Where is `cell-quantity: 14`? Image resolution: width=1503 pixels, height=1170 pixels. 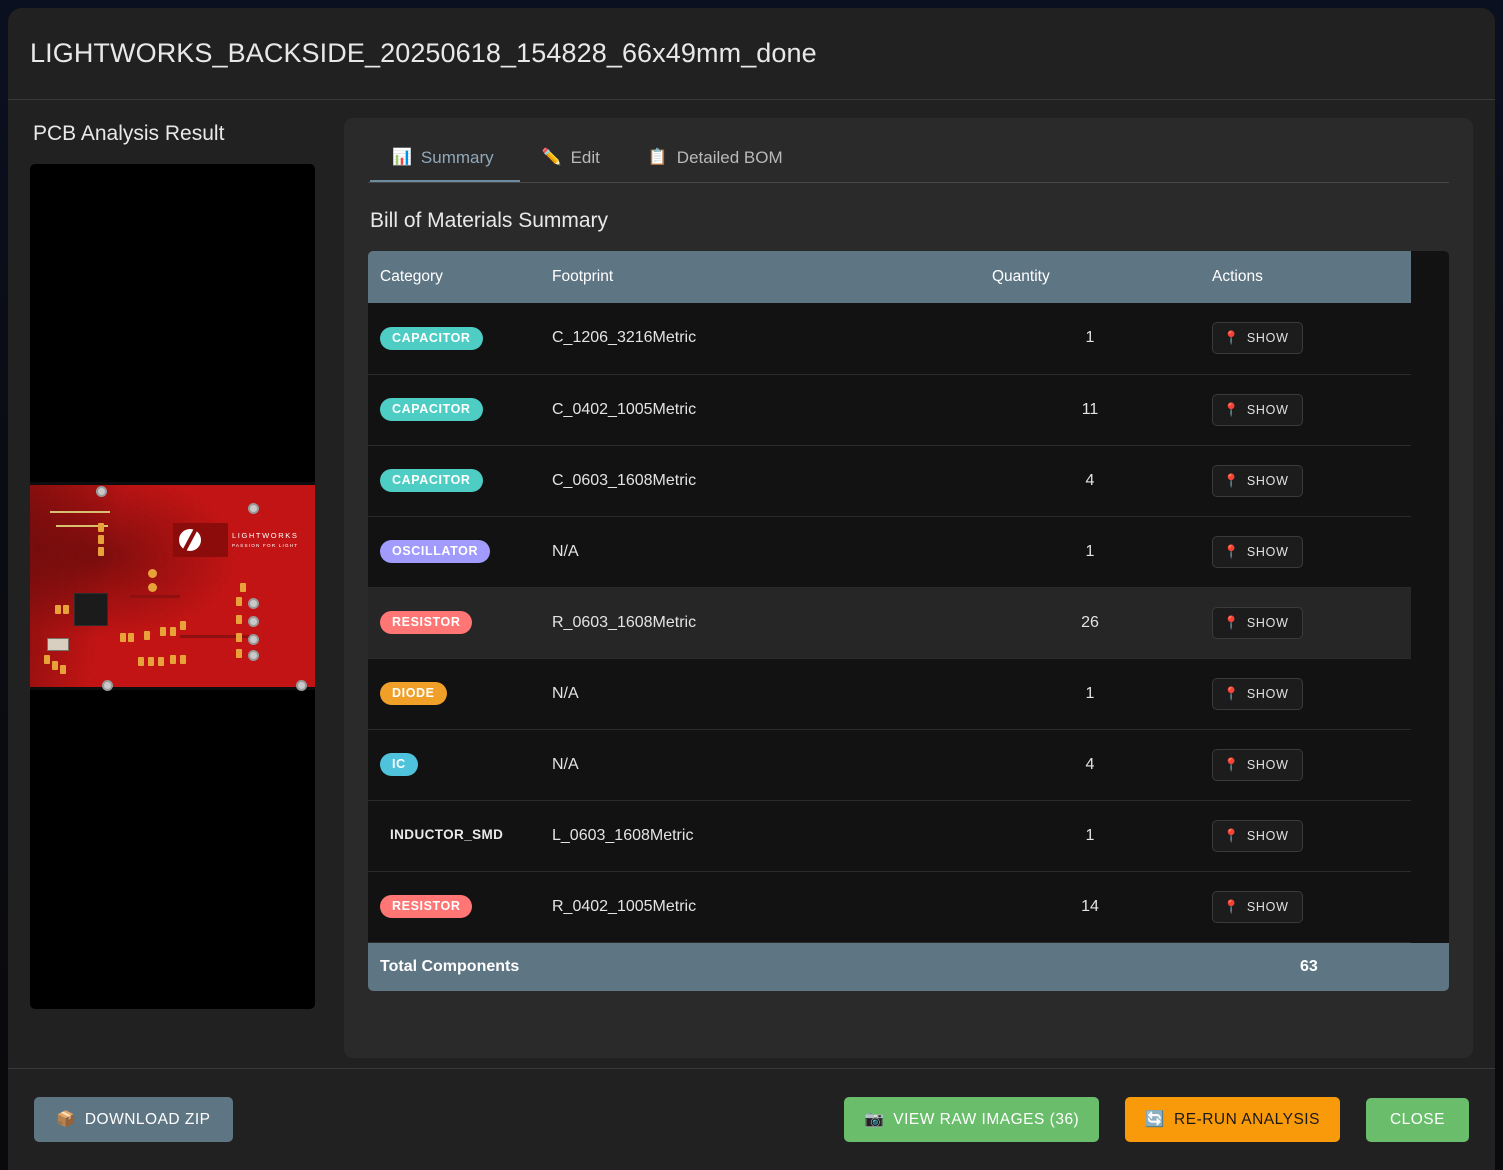
cell-quantity: 14 is located at coordinates (1090, 907).